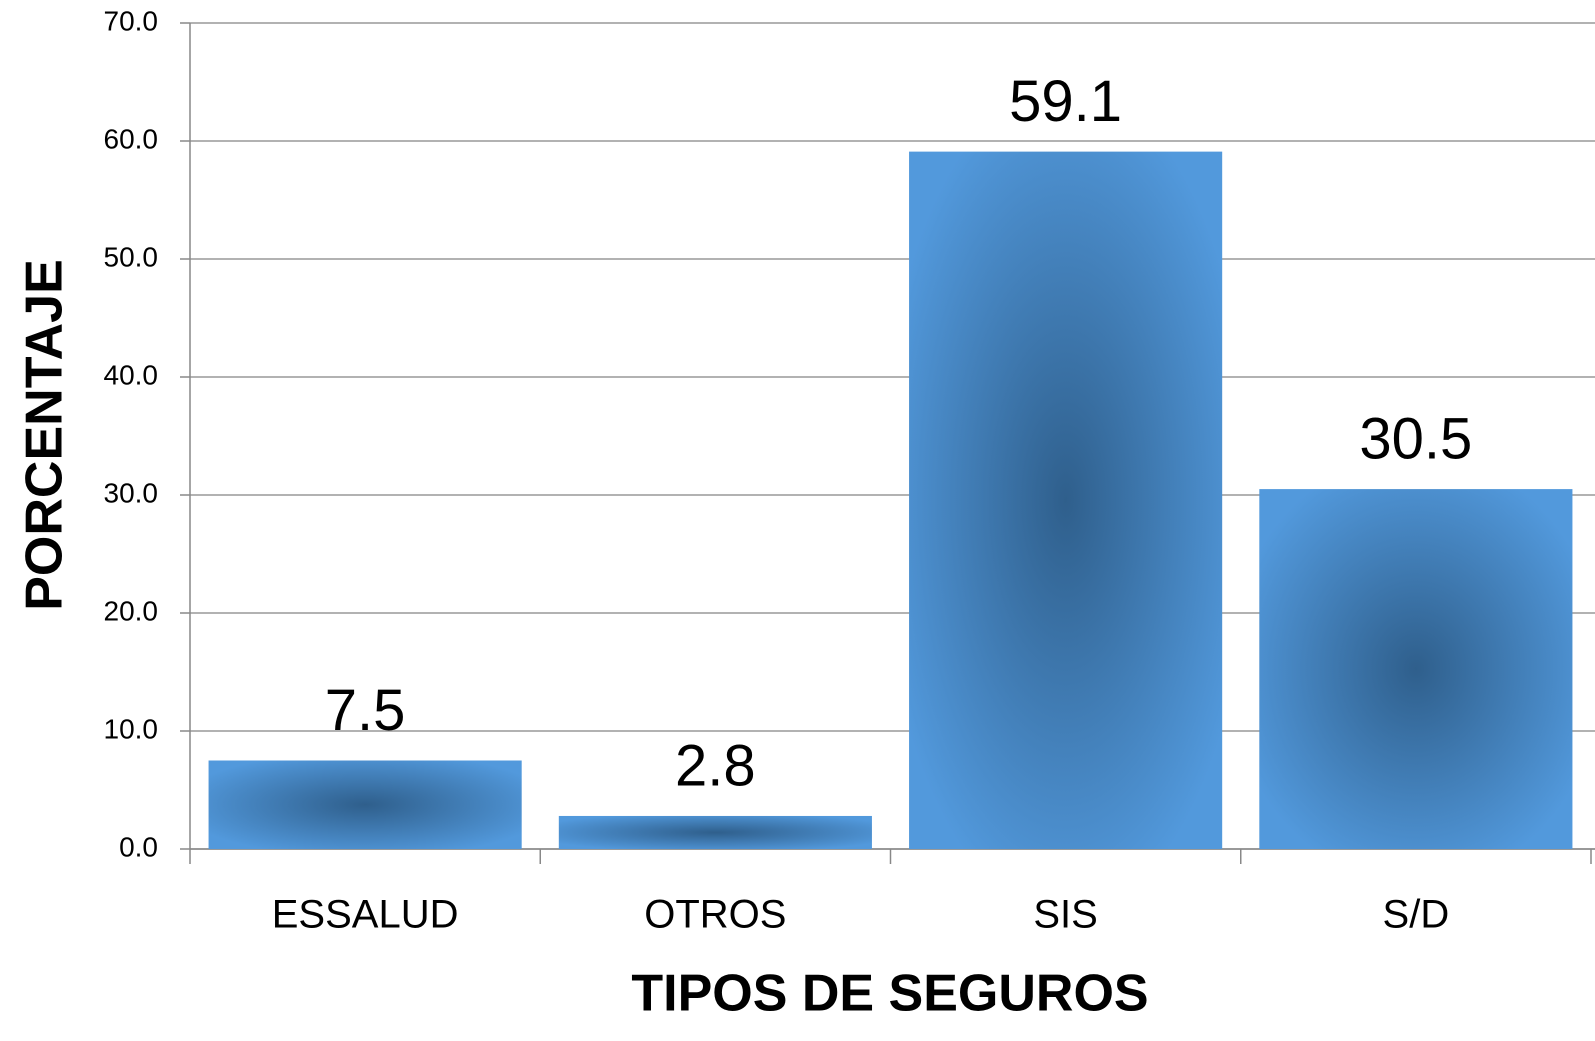  Describe the element at coordinates (131, 610) in the screenshot. I see `y-tick-label: 20.0` at that location.